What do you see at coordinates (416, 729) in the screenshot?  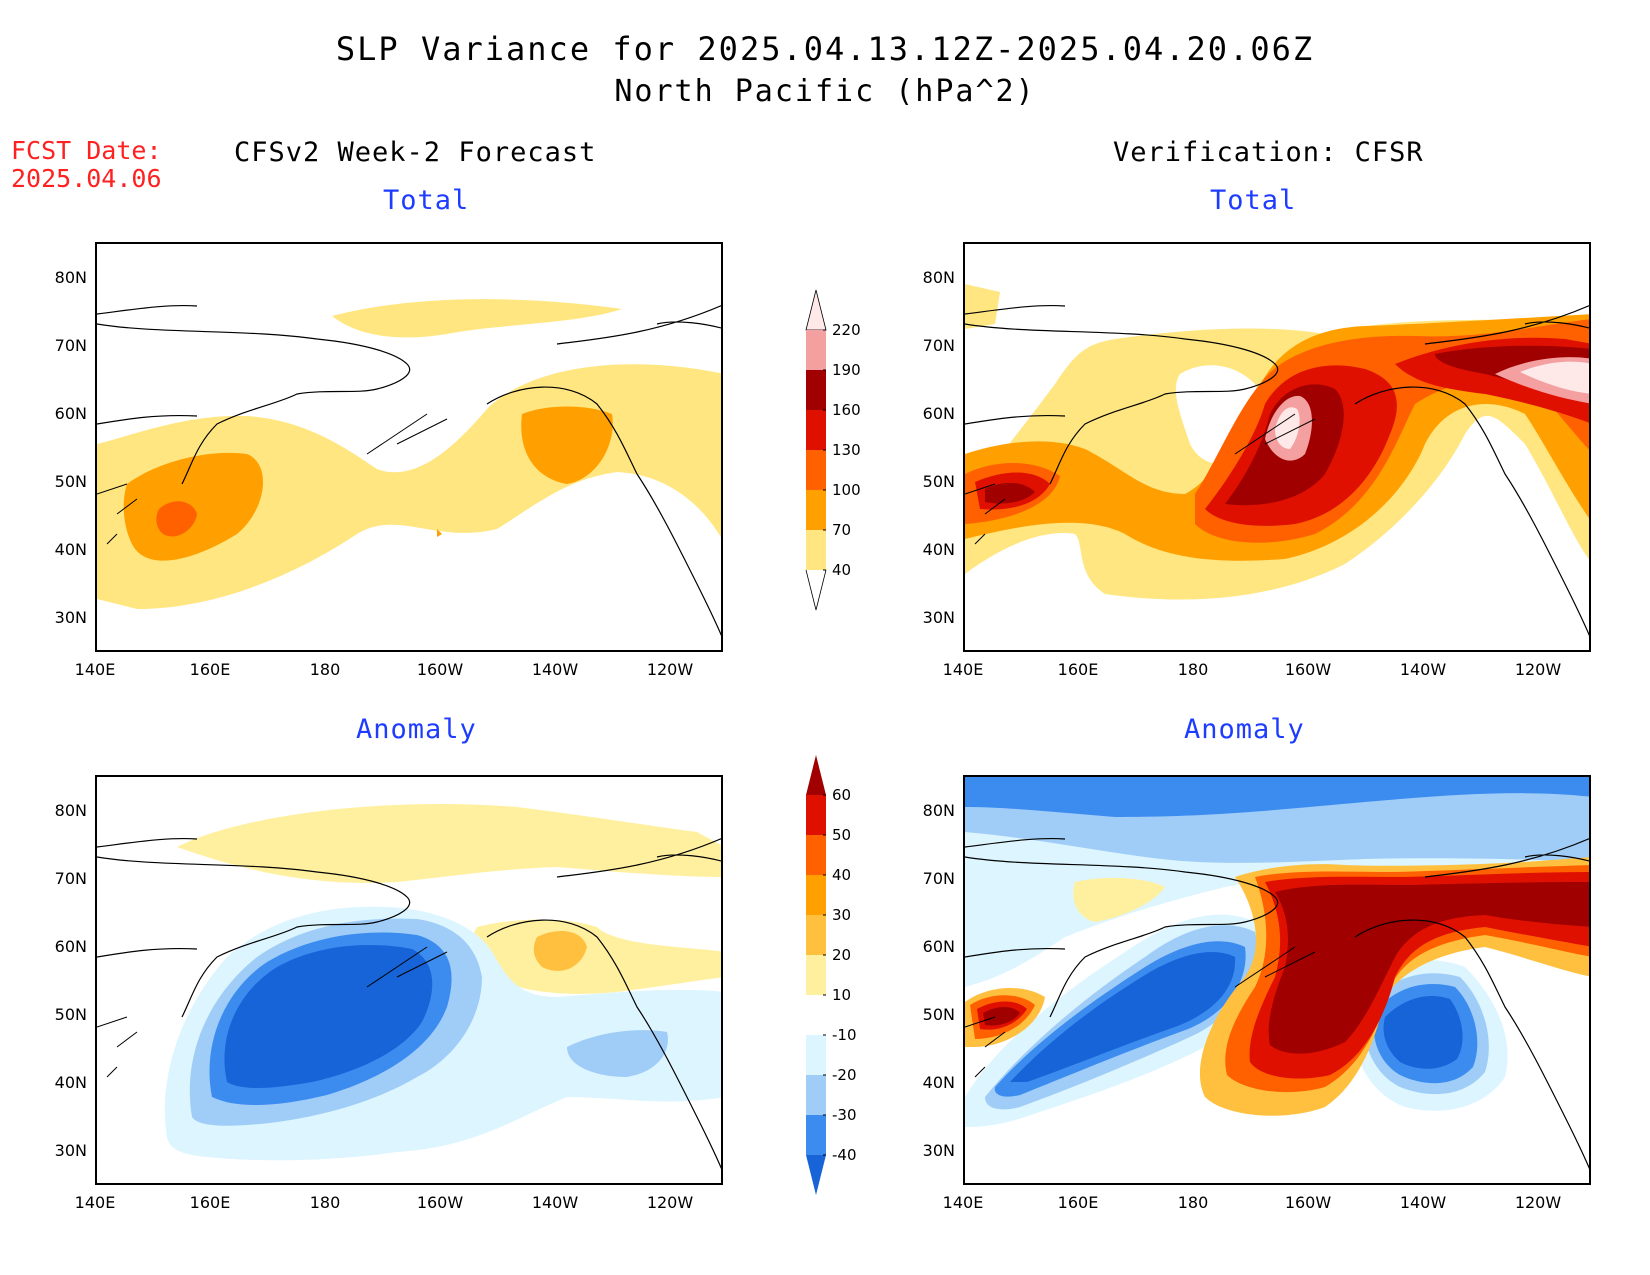 I see `panel-subtitle-fcst-anomaly: Anomaly` at bounding box center [416, 729].